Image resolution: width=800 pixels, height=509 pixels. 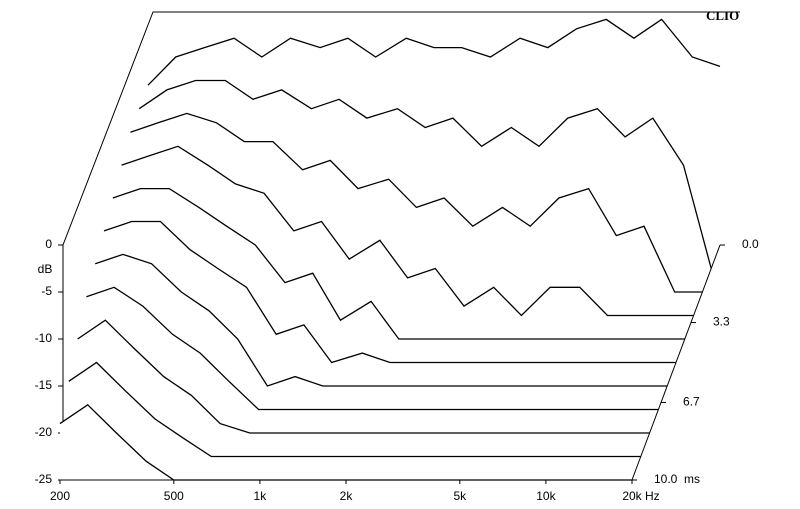 I want to click on slice-fill, so click(x=346, y=442).